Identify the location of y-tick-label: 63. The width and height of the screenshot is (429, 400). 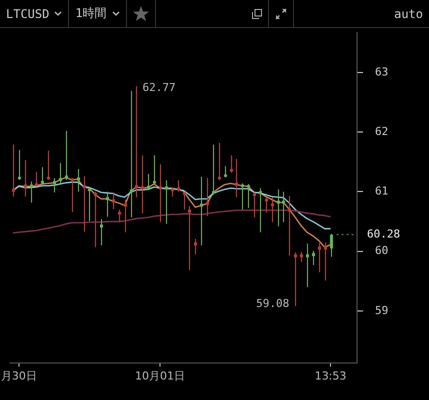
(381, 71).